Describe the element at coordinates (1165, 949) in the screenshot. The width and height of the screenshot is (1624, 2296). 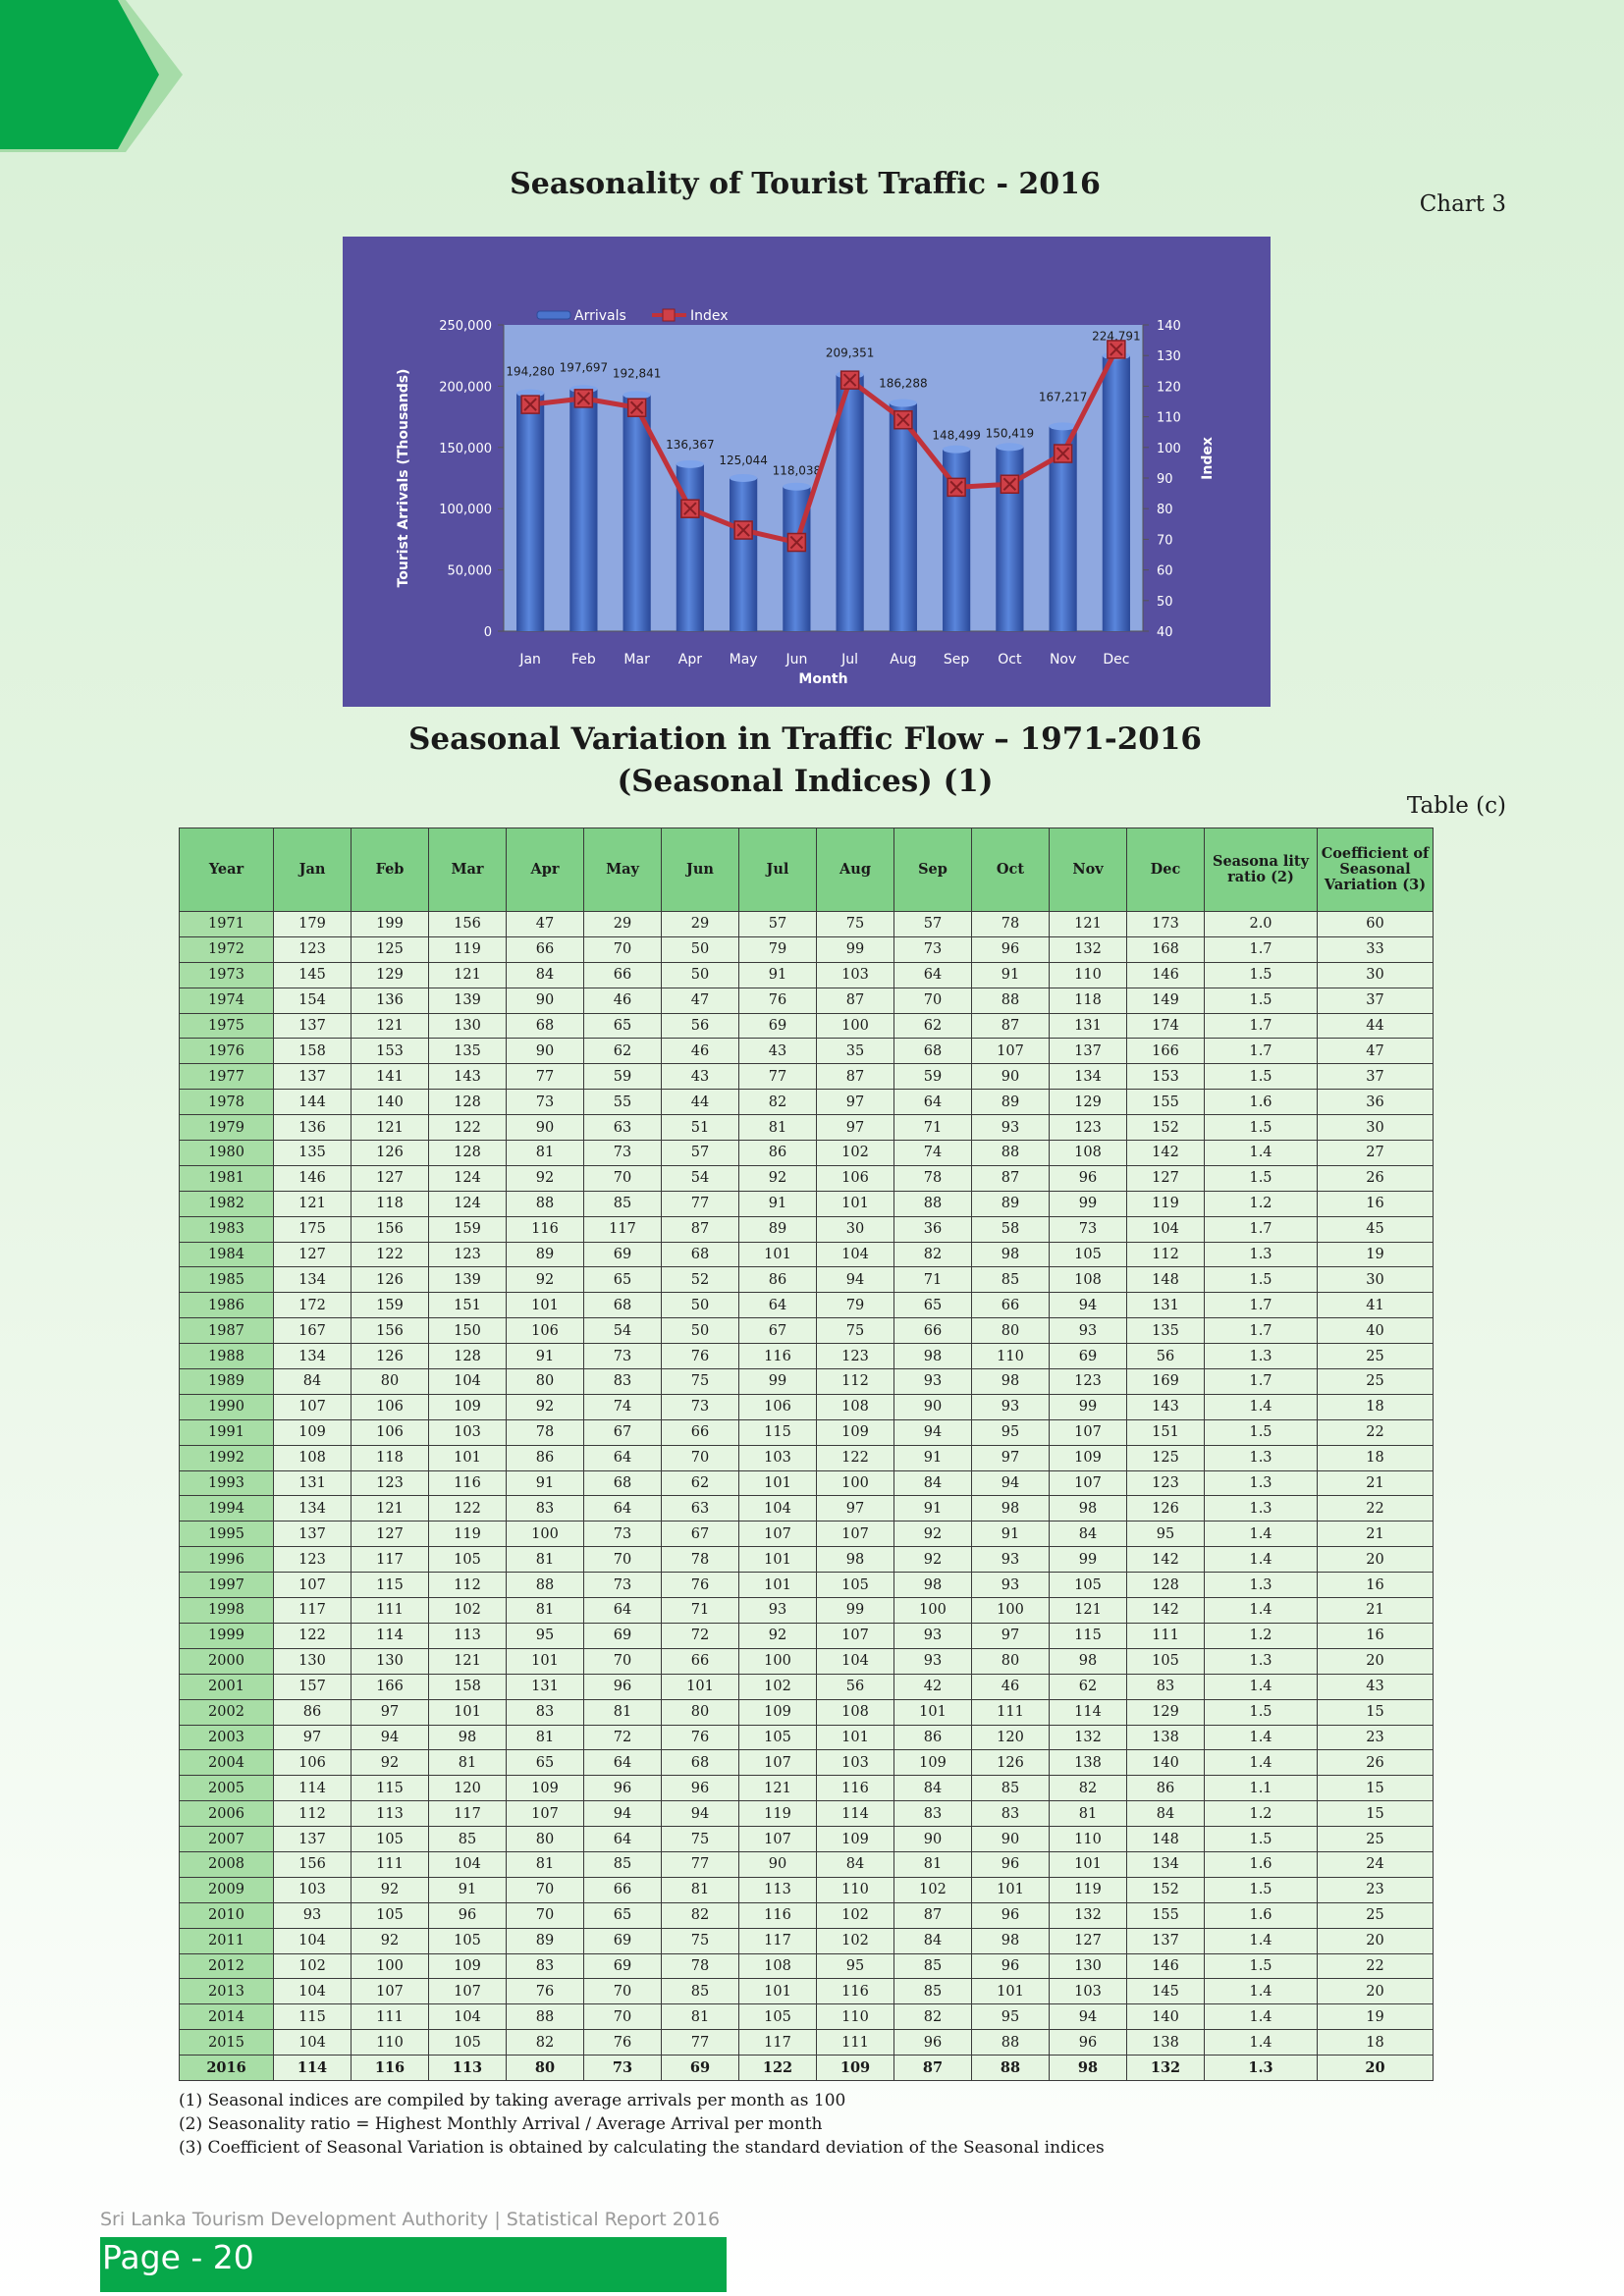
I see `table-cell: 168` at that location.